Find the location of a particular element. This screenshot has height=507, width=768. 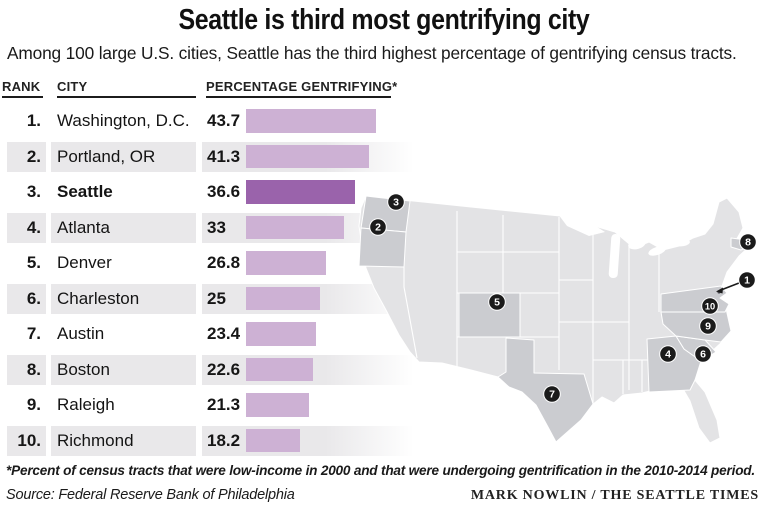

row-value: 25 is located at coordinates (216, 298).